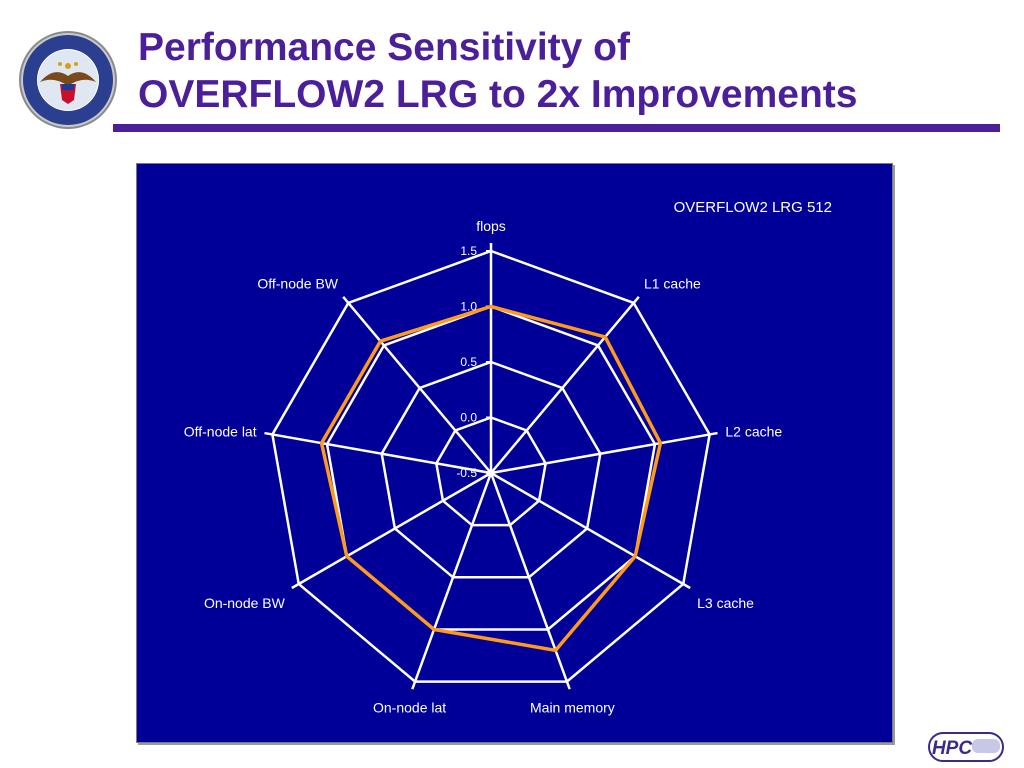  What do you see at coordinates (672, 284) in the screenshot?
I see `axis-label-1: L1 cache` at bounding box center [672, 284].